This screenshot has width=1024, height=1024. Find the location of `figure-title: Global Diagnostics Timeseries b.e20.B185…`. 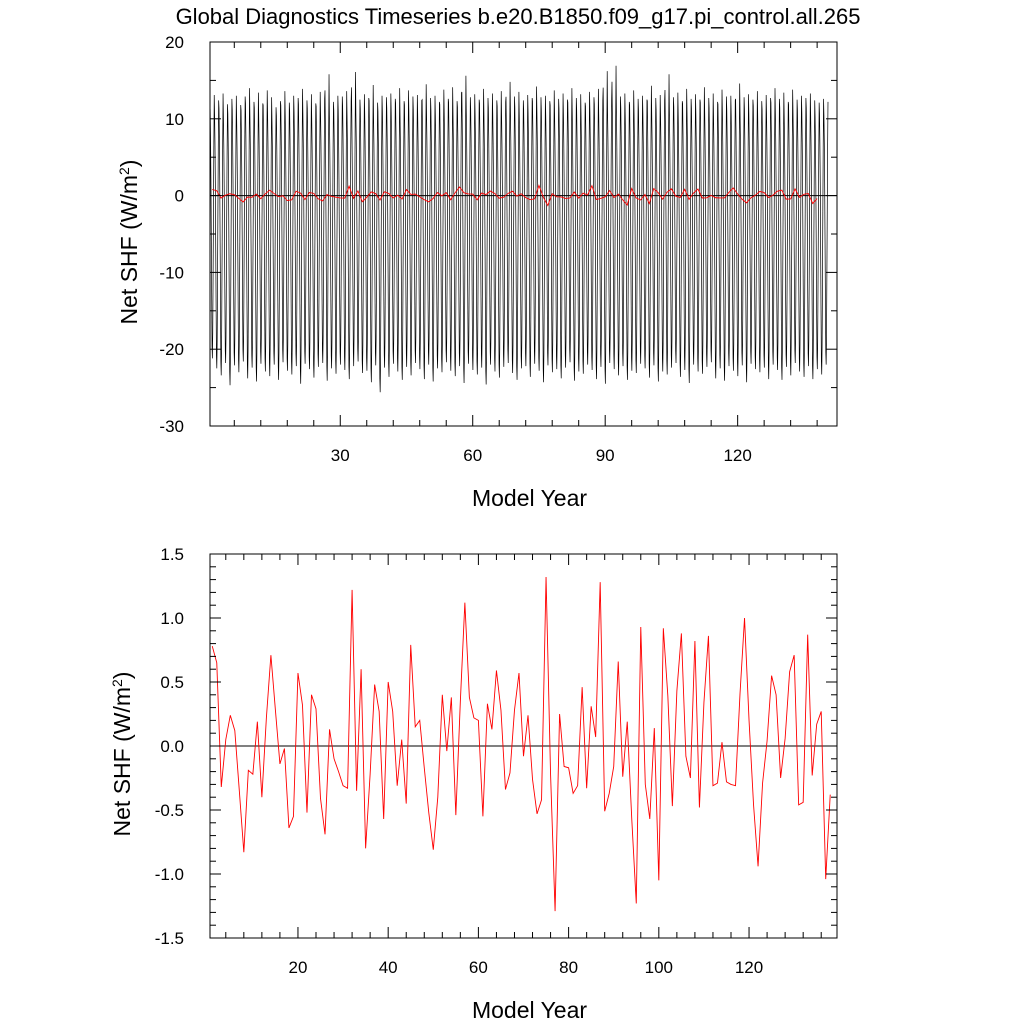

figure-title: Global Diagnostics Timeseries b.e20.B185… is located at coordinates (518, 16).